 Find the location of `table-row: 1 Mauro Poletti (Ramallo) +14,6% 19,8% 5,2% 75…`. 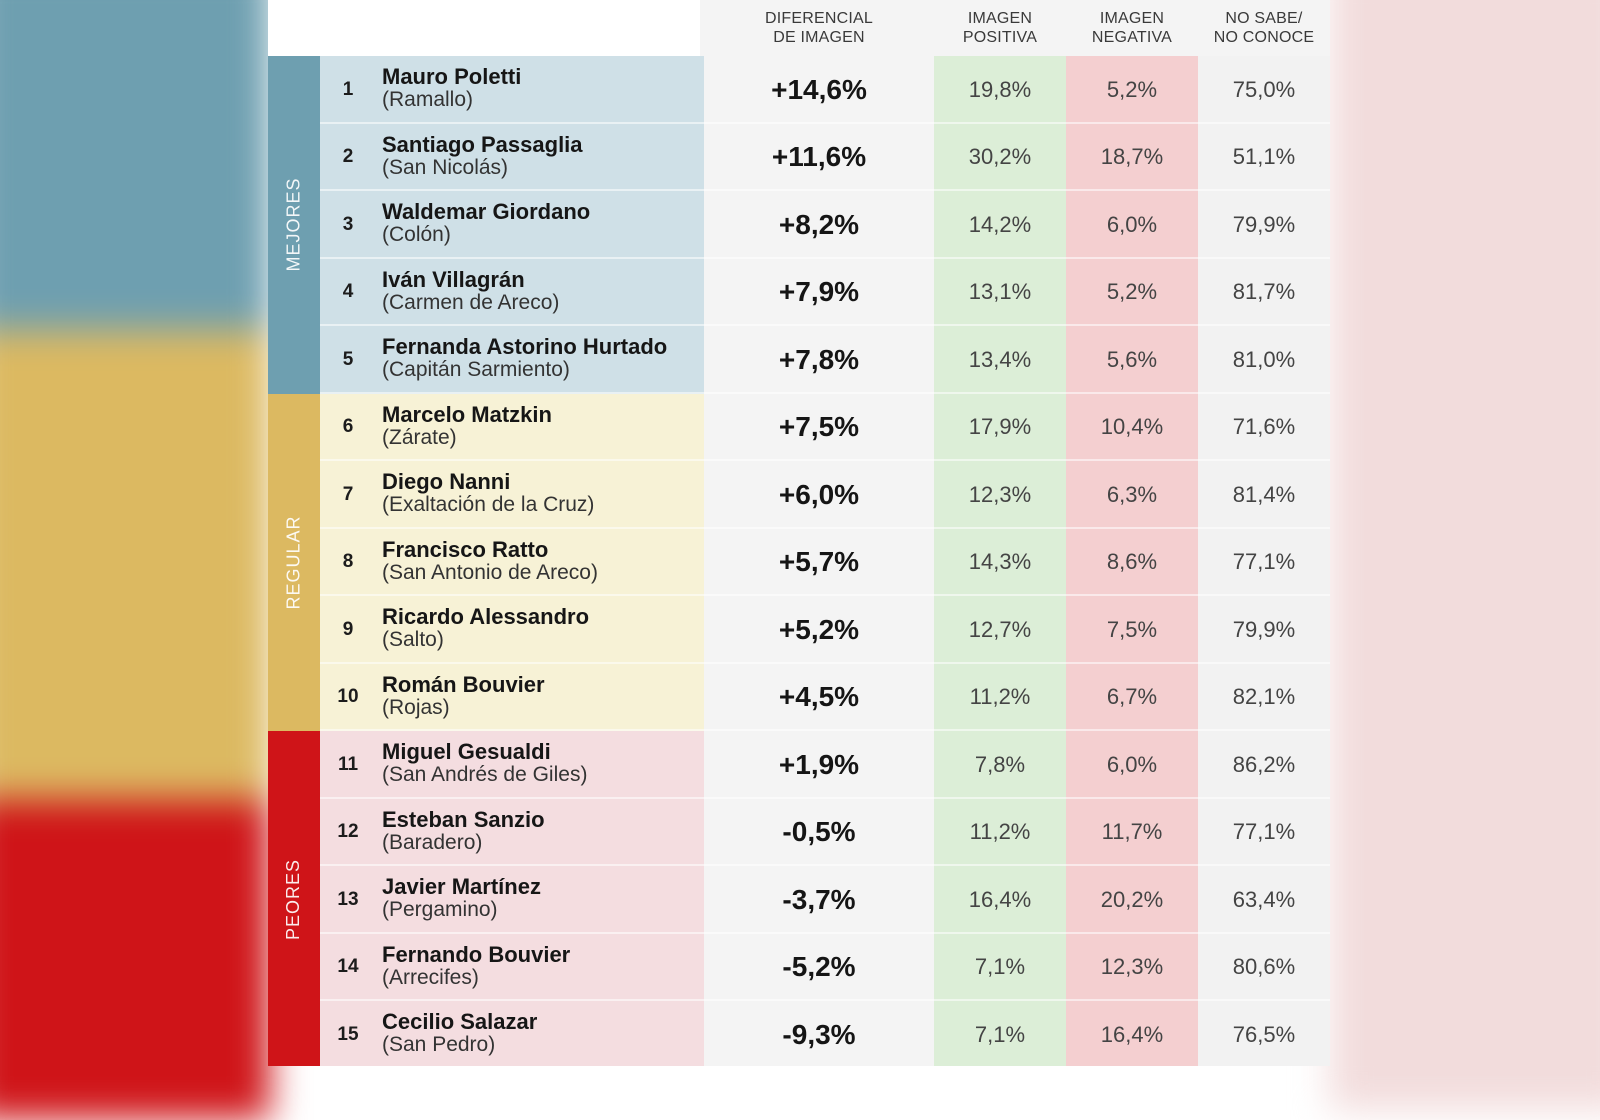

table-row: 1 Mauro Poletti (Ramallo) +14,6% 19,8% 5,2% 75… is located at coordinates (825, 90).